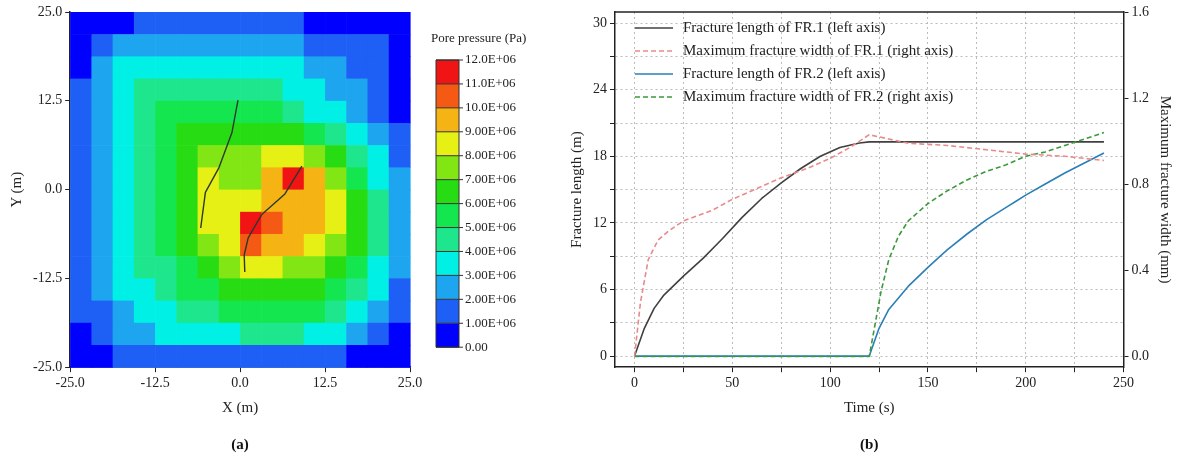  What do you see at coordinates (155, 383) in the screenshot?
I see `x-tick-label: -12.5` at bounding box center [155, 383].